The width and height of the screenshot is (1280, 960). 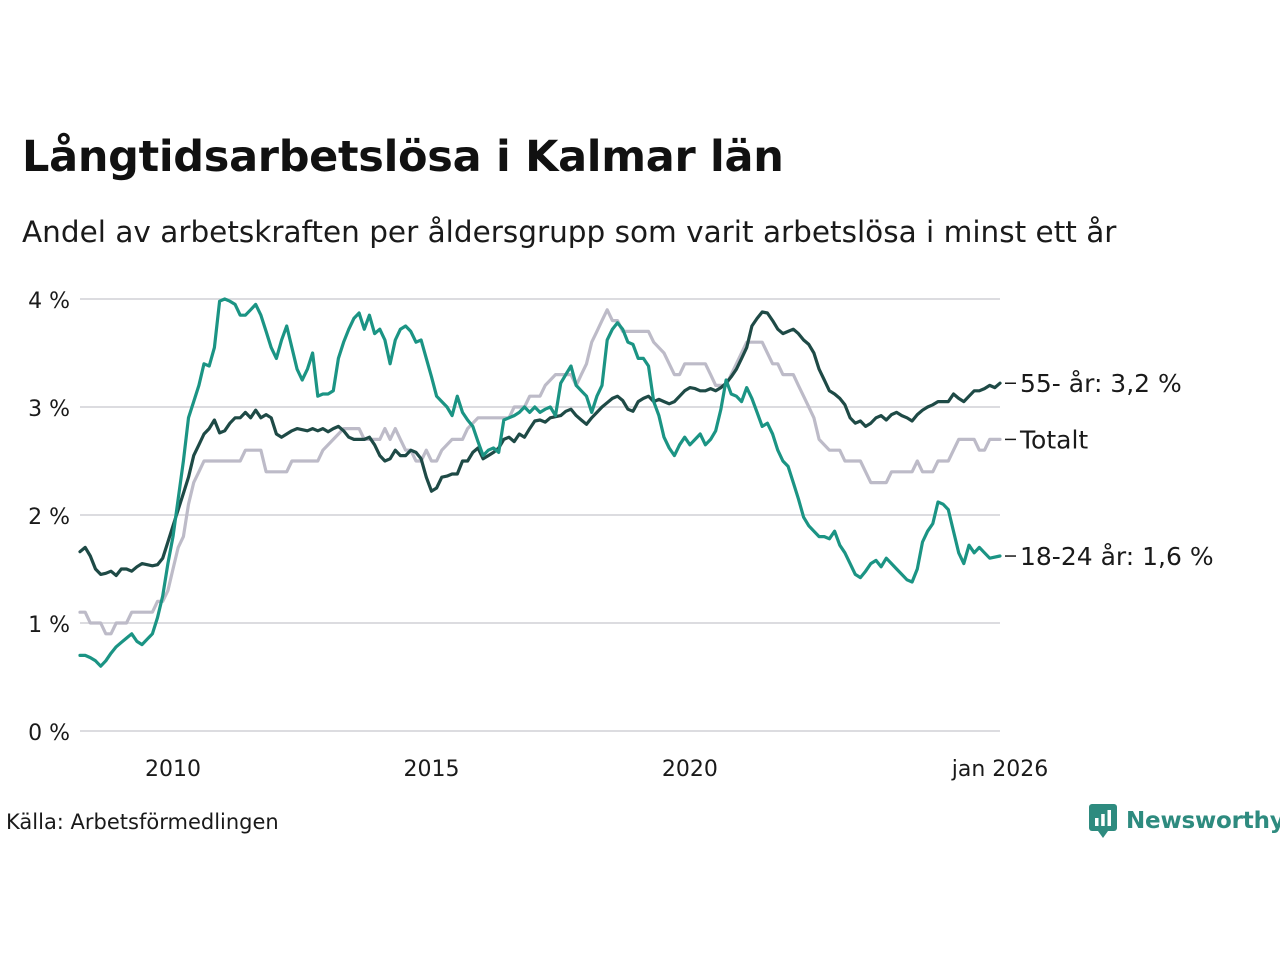 I want to click on brand-name: Newsworthy, so click(x=1203, y=821).